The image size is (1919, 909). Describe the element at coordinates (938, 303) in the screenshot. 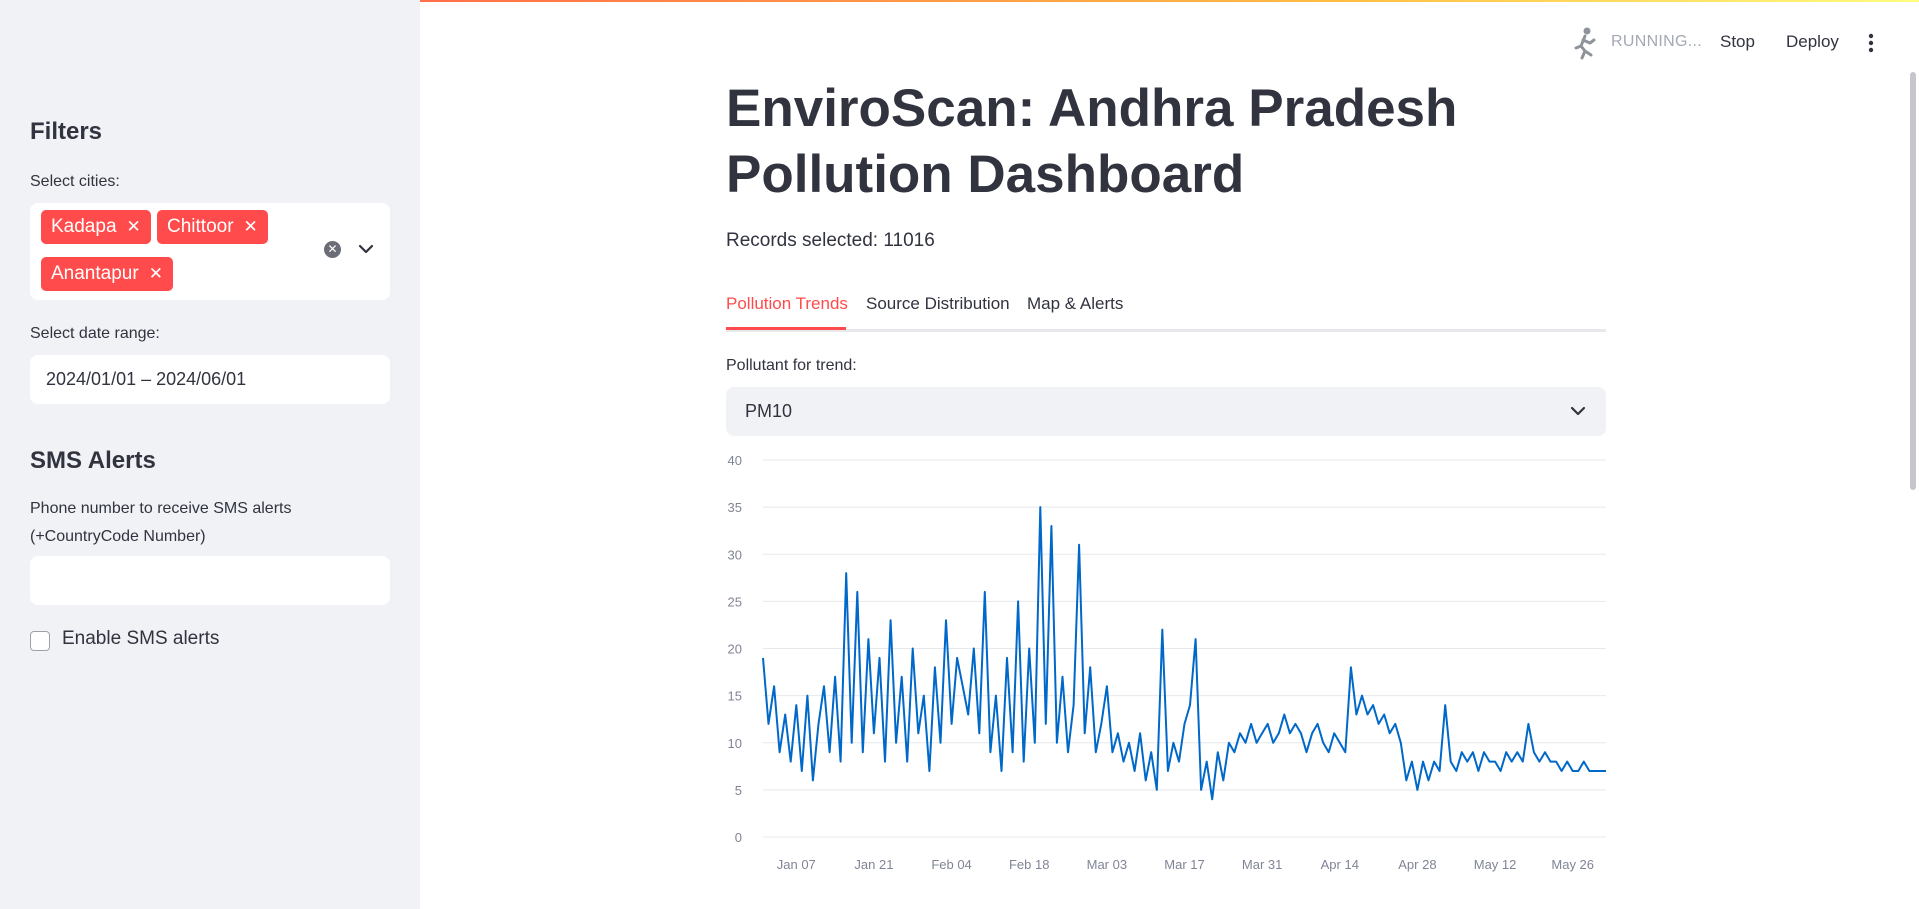

I see `tab-source-distribution: Source Distribution` at that location.